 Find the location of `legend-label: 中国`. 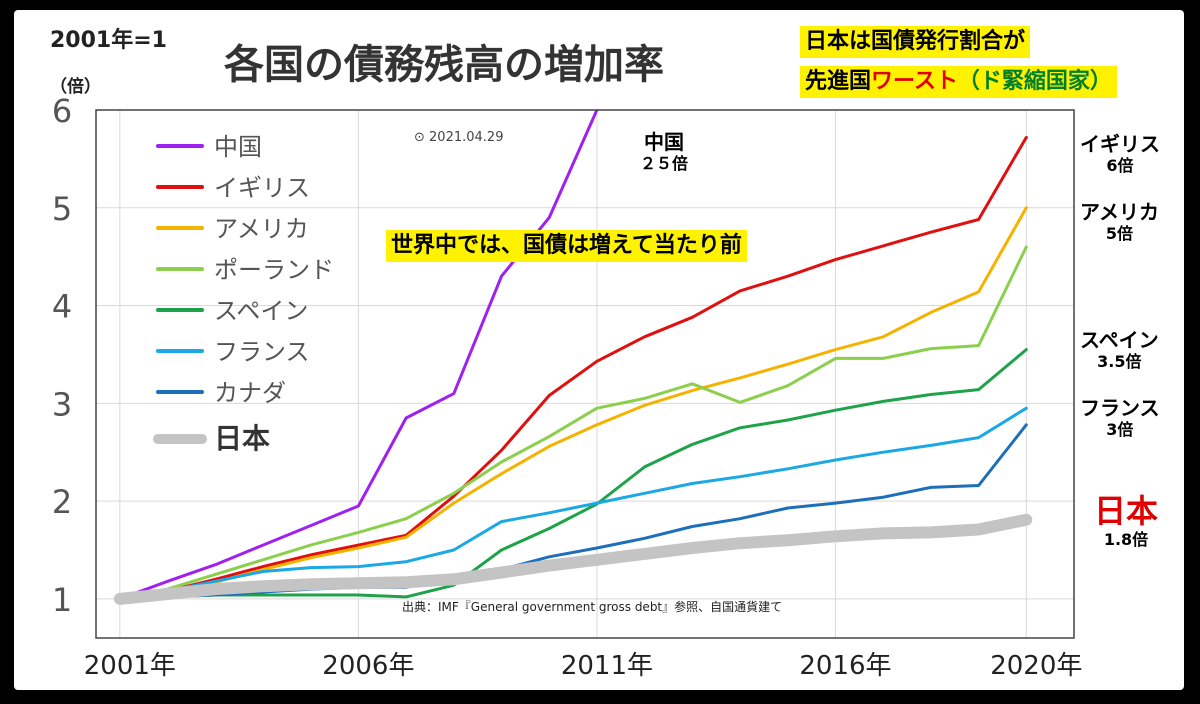

legend-label: 中国 is located at coordinates (238, 147).